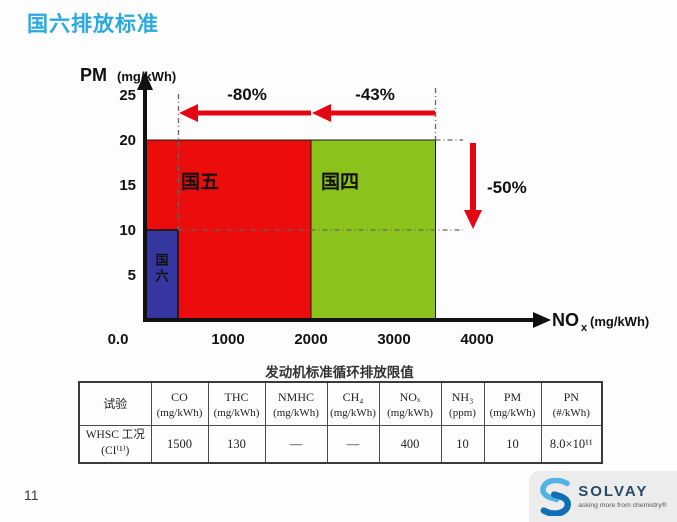  Describe the element at coordinates (353, 444) in the screenshot. I see `cell-ch4: —` at that location.